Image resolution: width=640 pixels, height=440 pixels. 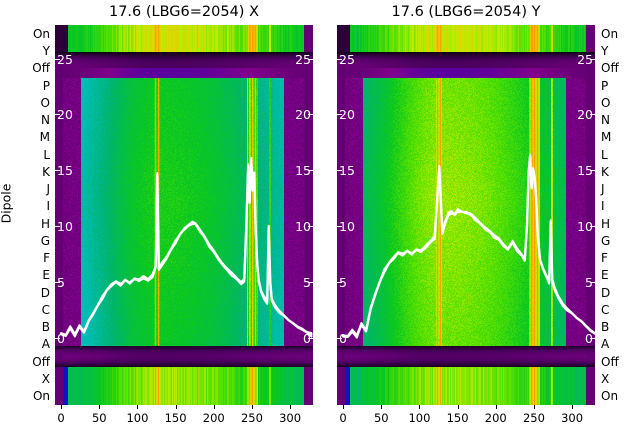 I want to click on x-axis-left: 0 50 100 150 200 250 300, so click(x=184, y=420).